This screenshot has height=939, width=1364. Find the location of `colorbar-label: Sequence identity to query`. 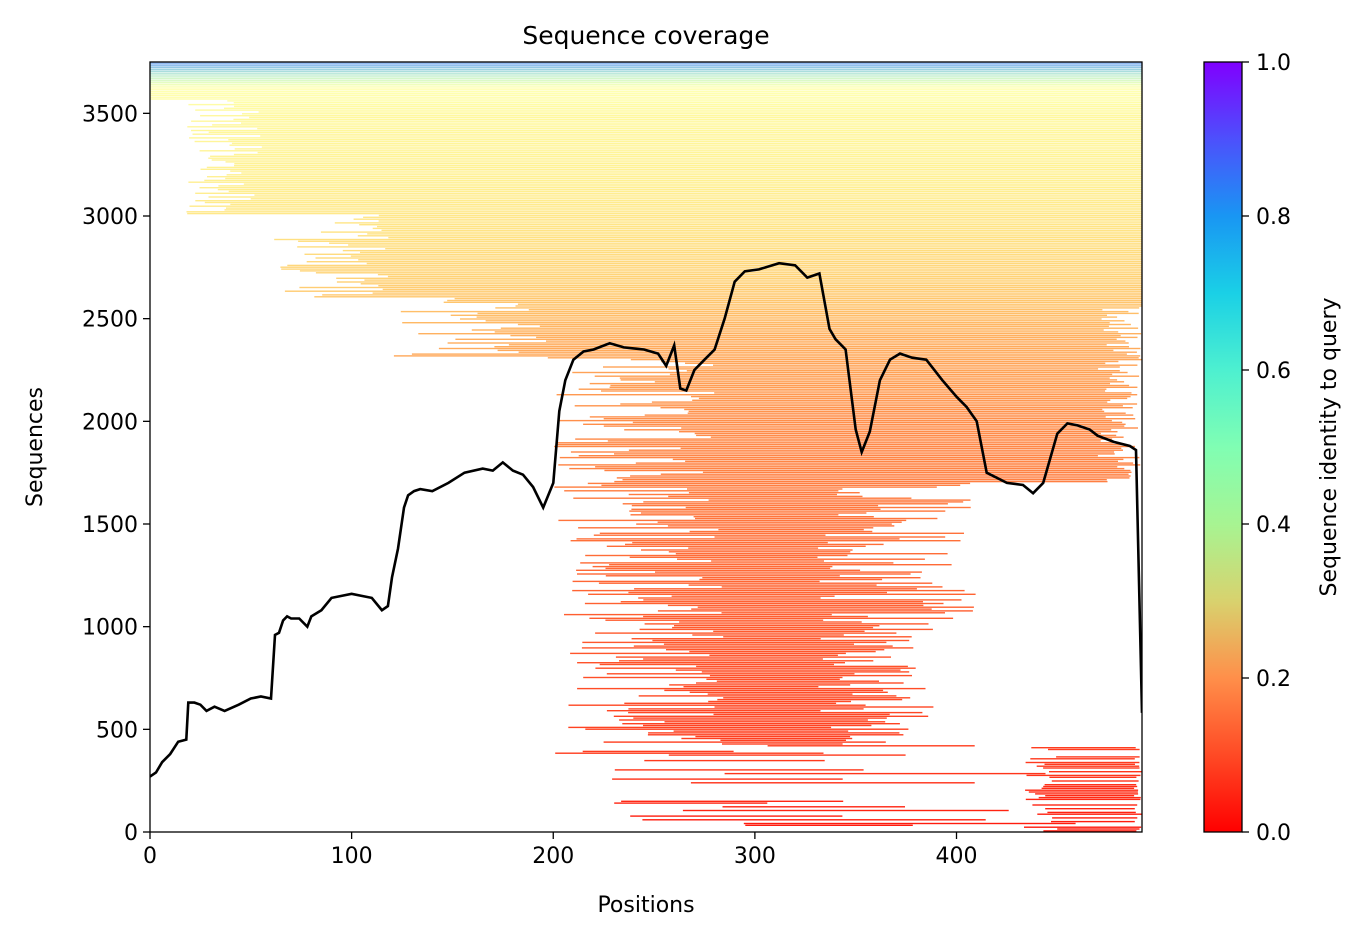

colorbar-label: Sequence identity to query is located at coordinates (1329, 446).